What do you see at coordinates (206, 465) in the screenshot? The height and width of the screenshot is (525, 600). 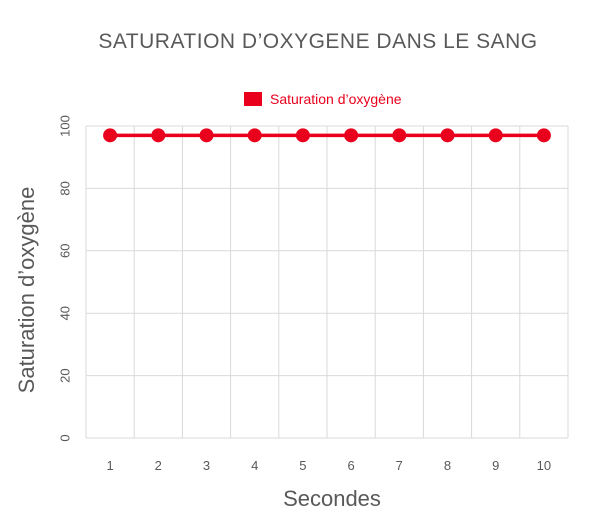 I see `x-tick-label: 3` at bounding box center [206, 465].